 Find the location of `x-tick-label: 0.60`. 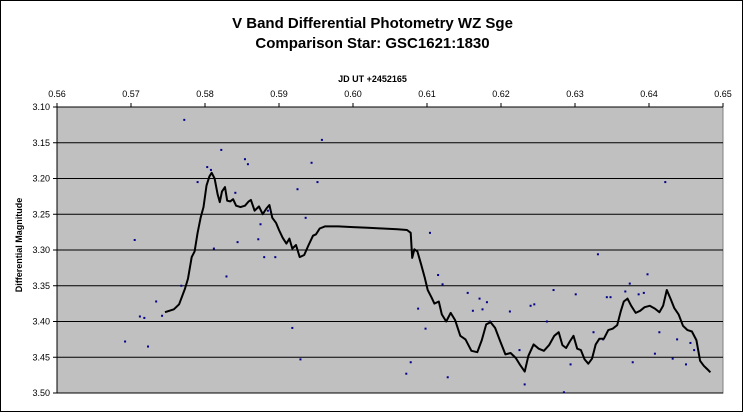

x-tick-label: 0.60 is located at coordinates (353, 94).